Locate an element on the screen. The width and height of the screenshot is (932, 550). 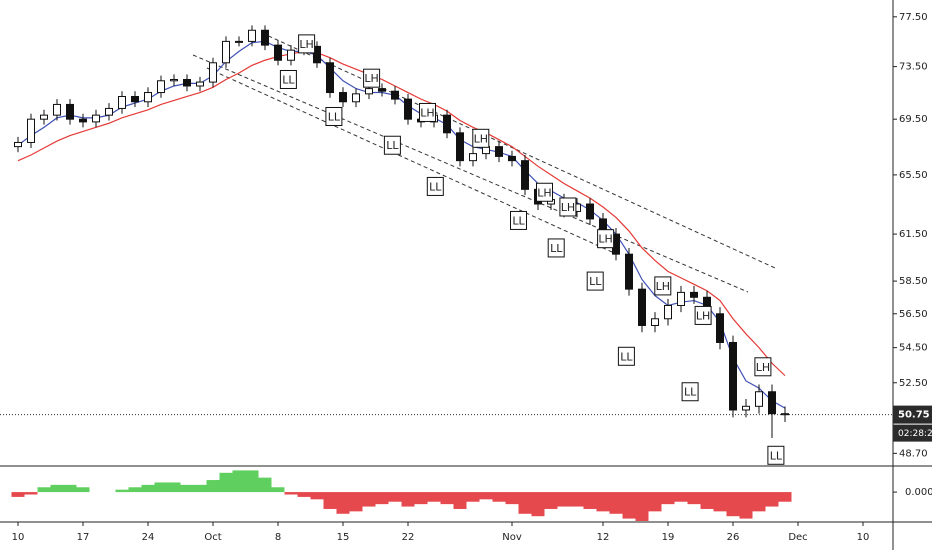
last-price-label: 50.75 is located at coordinates (914, 415).